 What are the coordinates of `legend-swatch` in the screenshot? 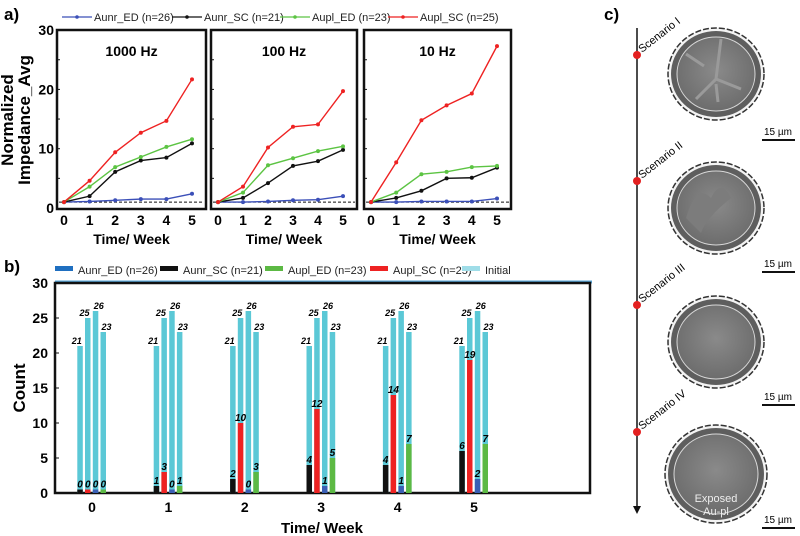 It's located at (274, 268).